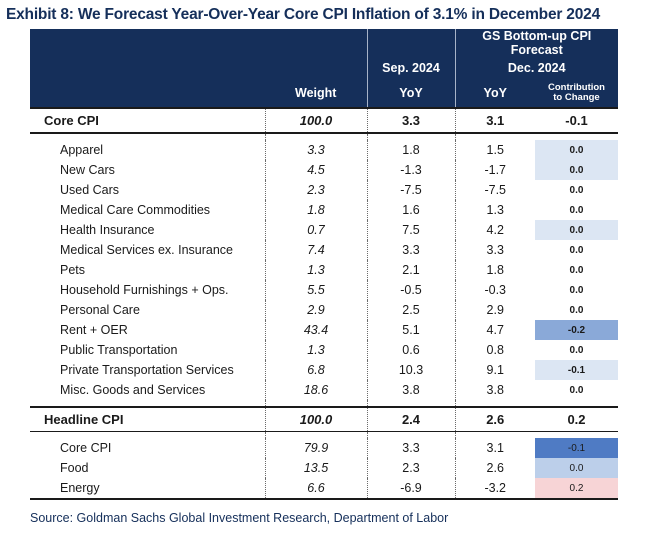  Describe the element at coordinates (315, 190) in the screenshot. I see `weight-cell: 2.3` at that location.